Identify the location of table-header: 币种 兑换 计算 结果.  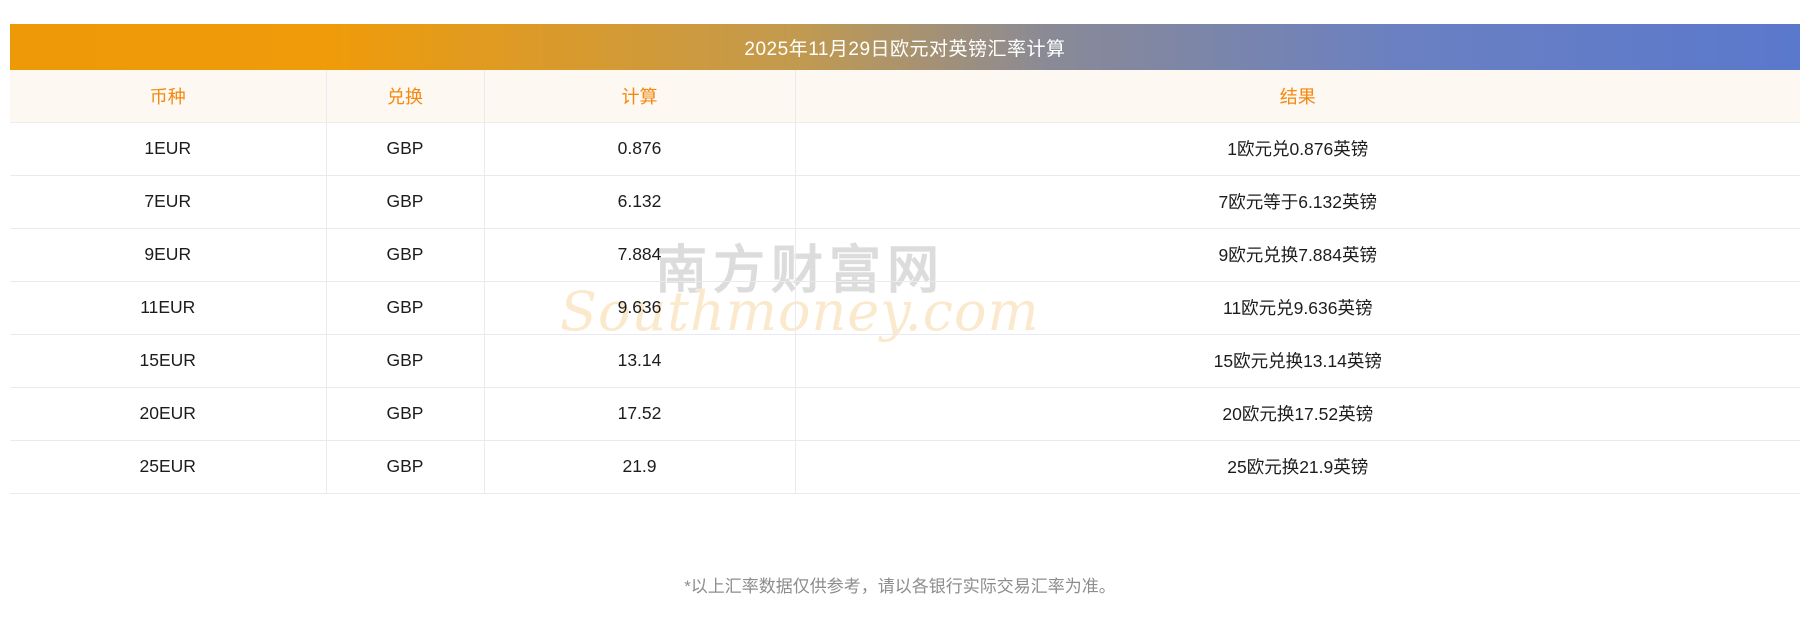
(905, 96).